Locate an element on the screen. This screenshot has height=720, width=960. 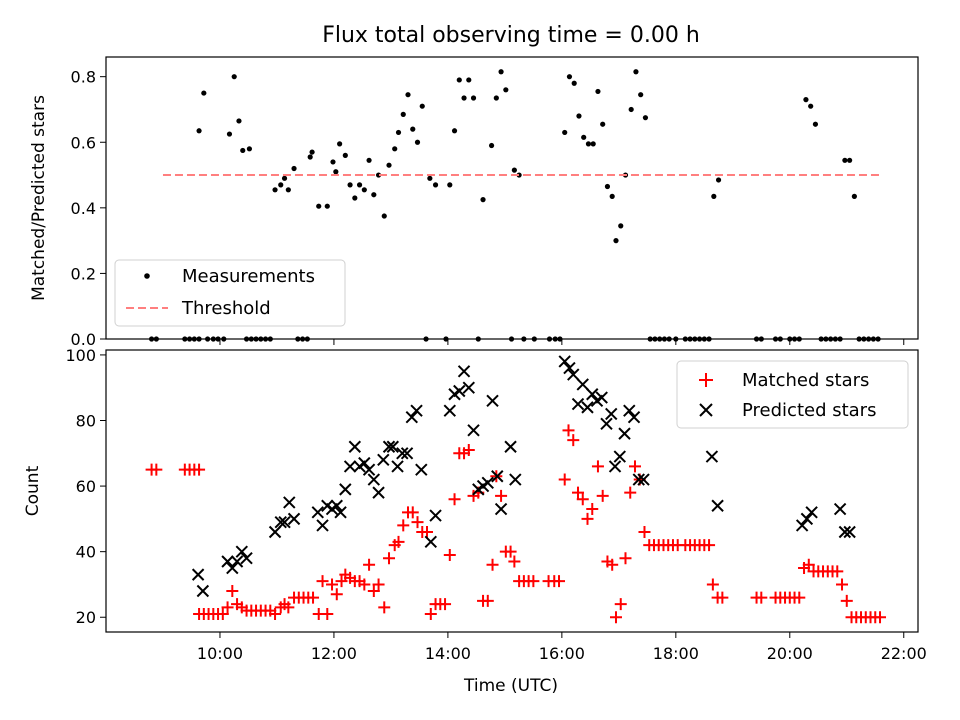
x-axis-label: Time (UTC) is located at coordinates (510, 686).